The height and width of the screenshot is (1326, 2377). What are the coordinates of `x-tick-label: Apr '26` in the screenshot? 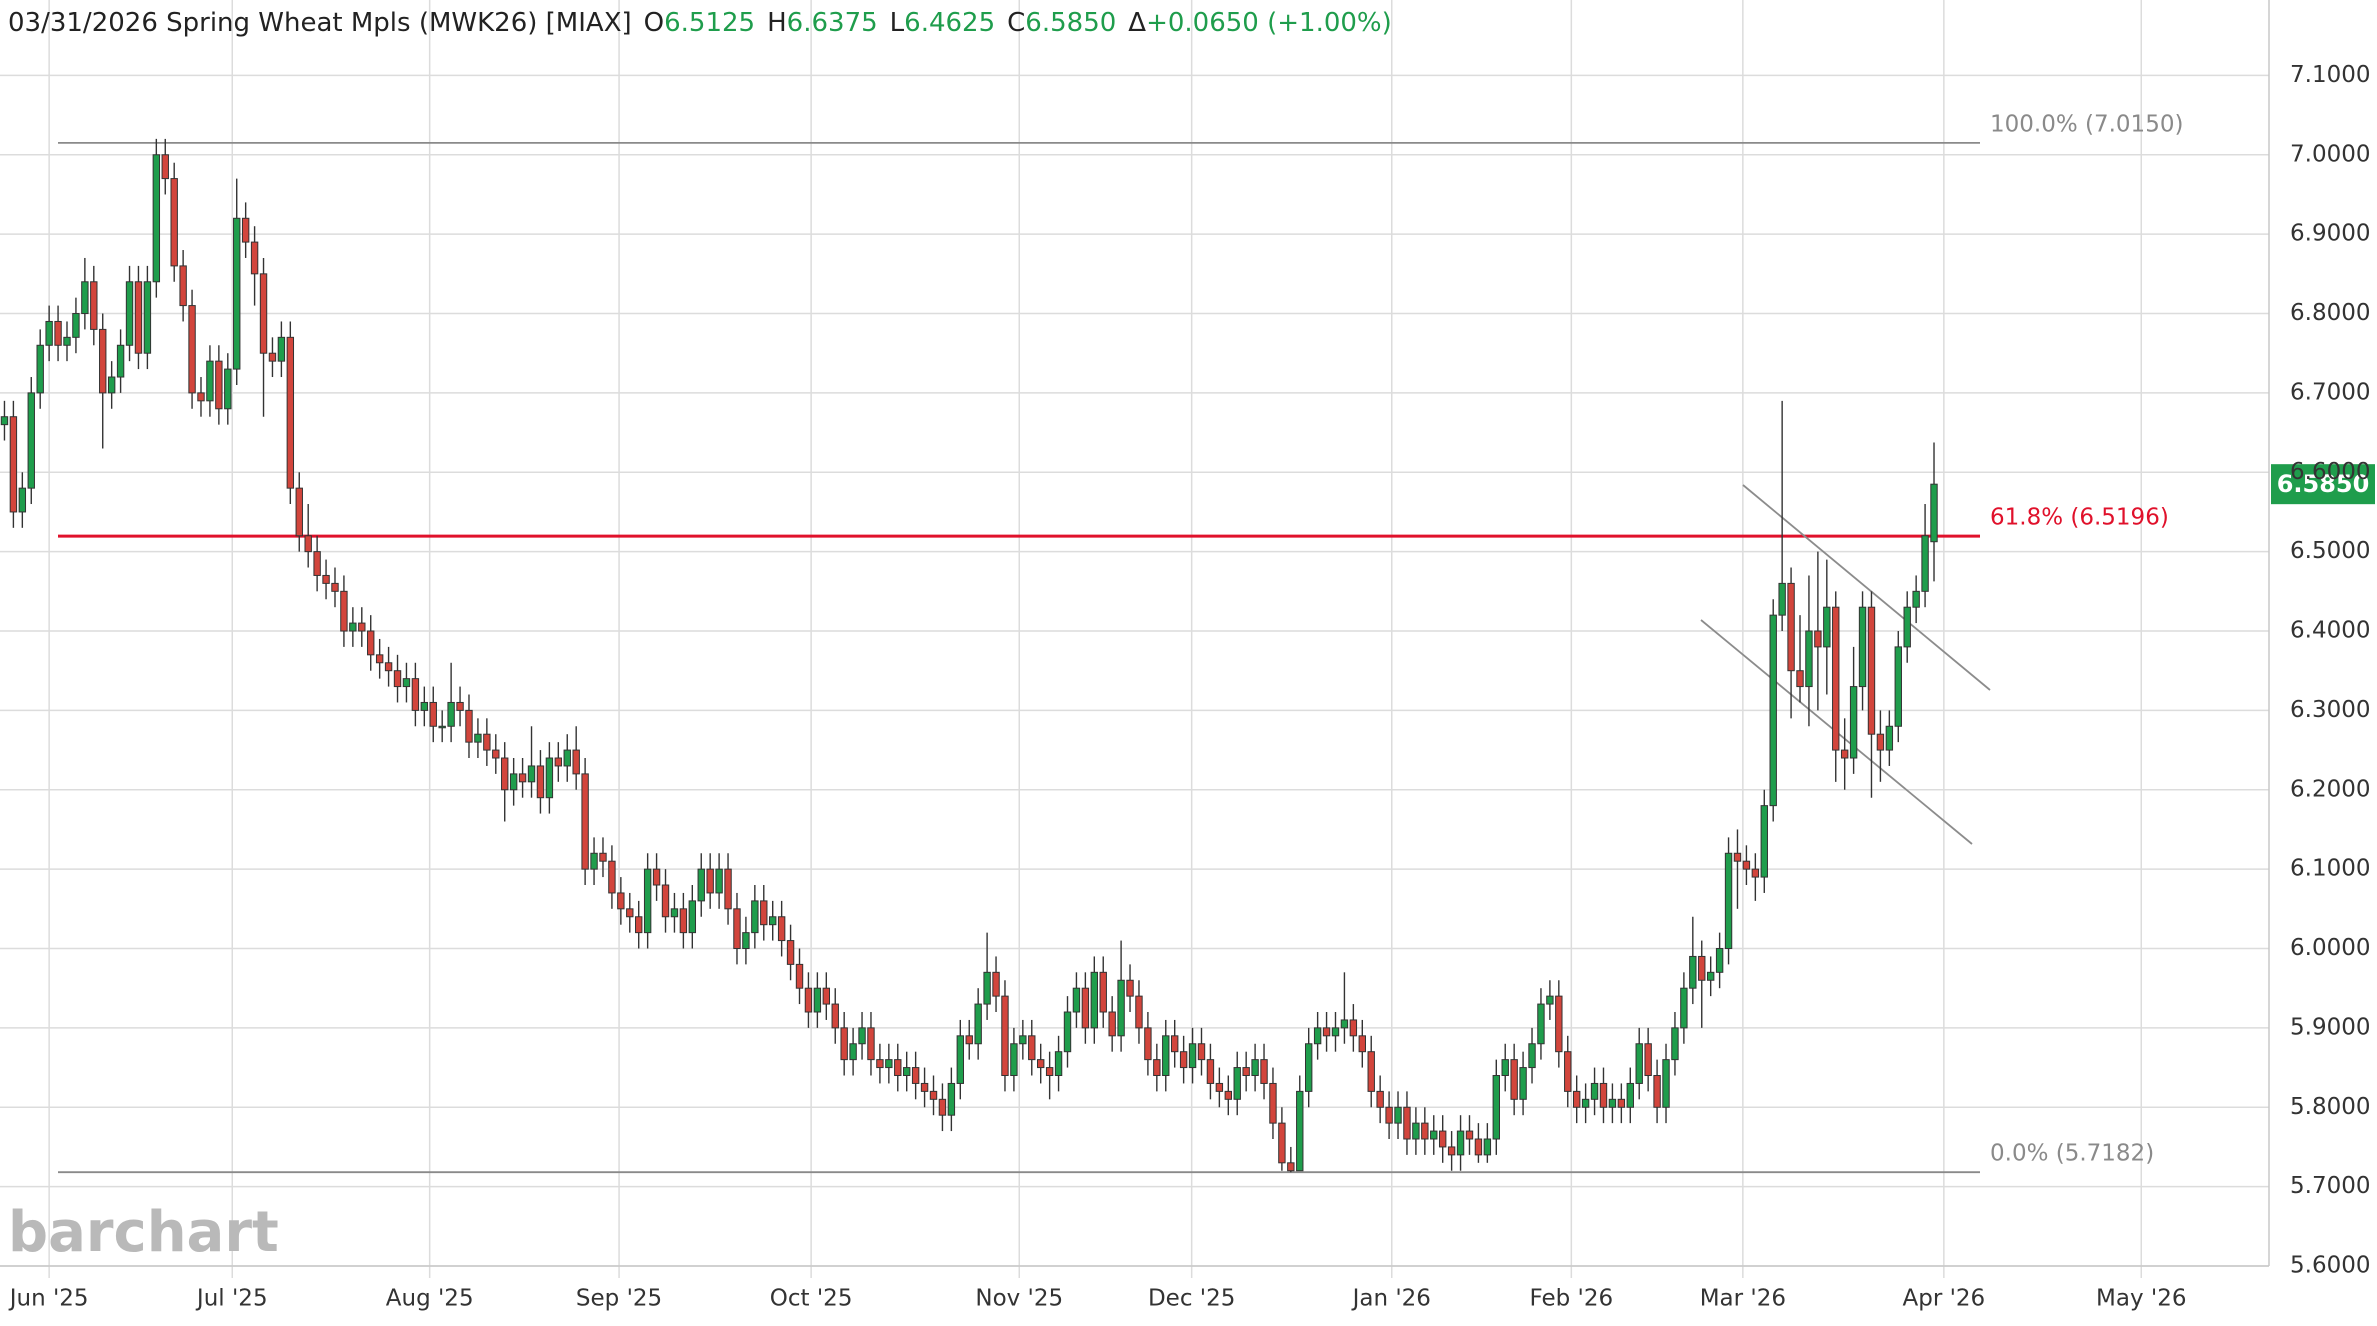 It's located at (1943, 1299).